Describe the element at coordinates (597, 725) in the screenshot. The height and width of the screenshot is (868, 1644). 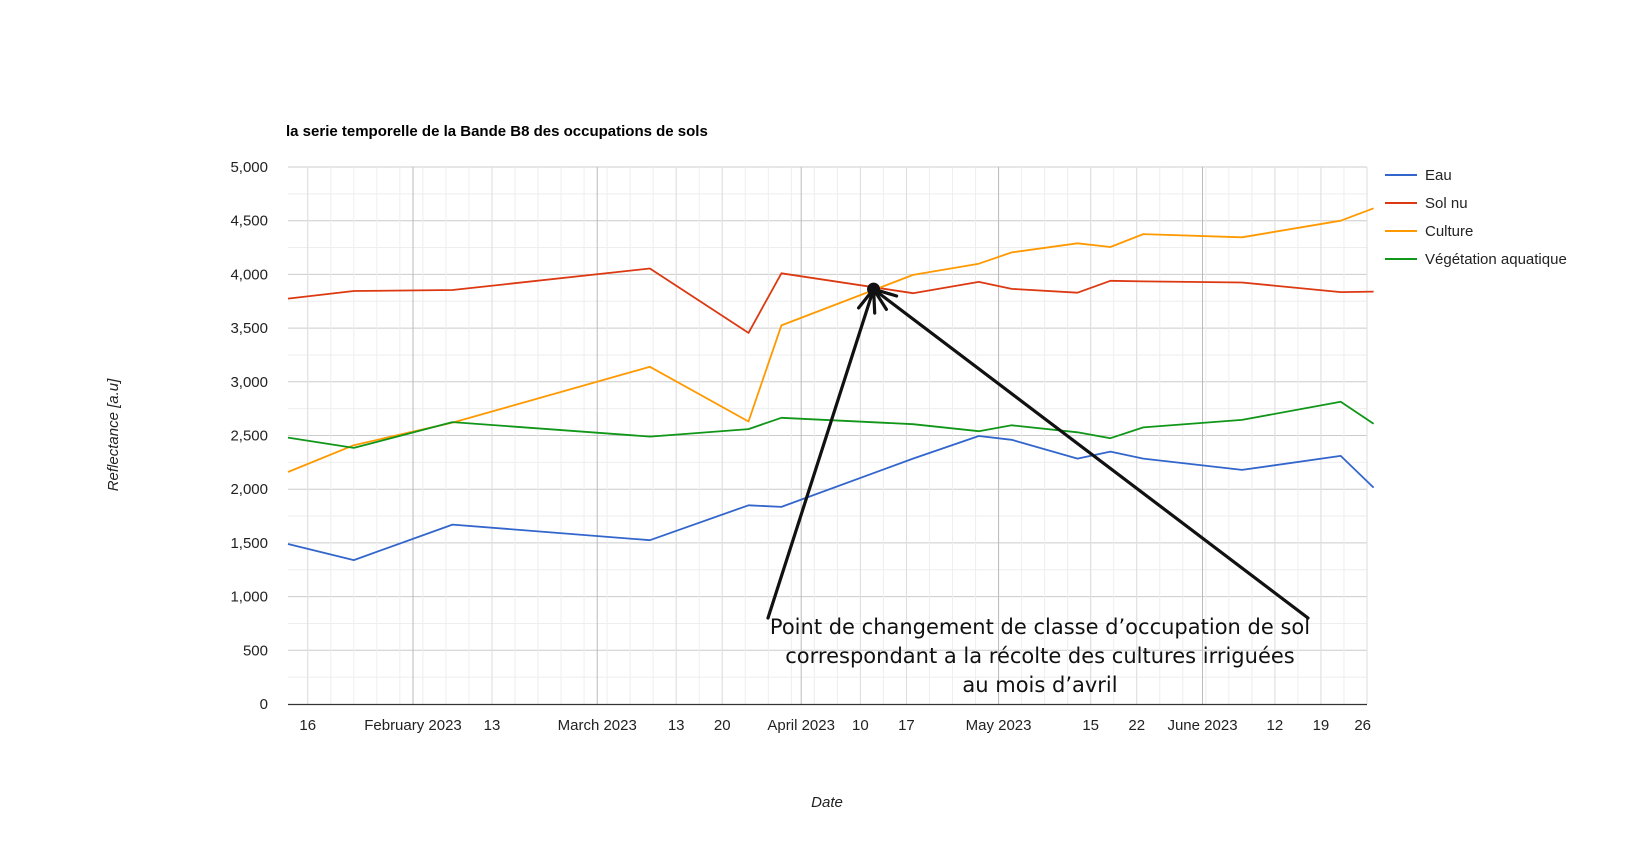
I see `x-tick-label: March 2023` at that location.